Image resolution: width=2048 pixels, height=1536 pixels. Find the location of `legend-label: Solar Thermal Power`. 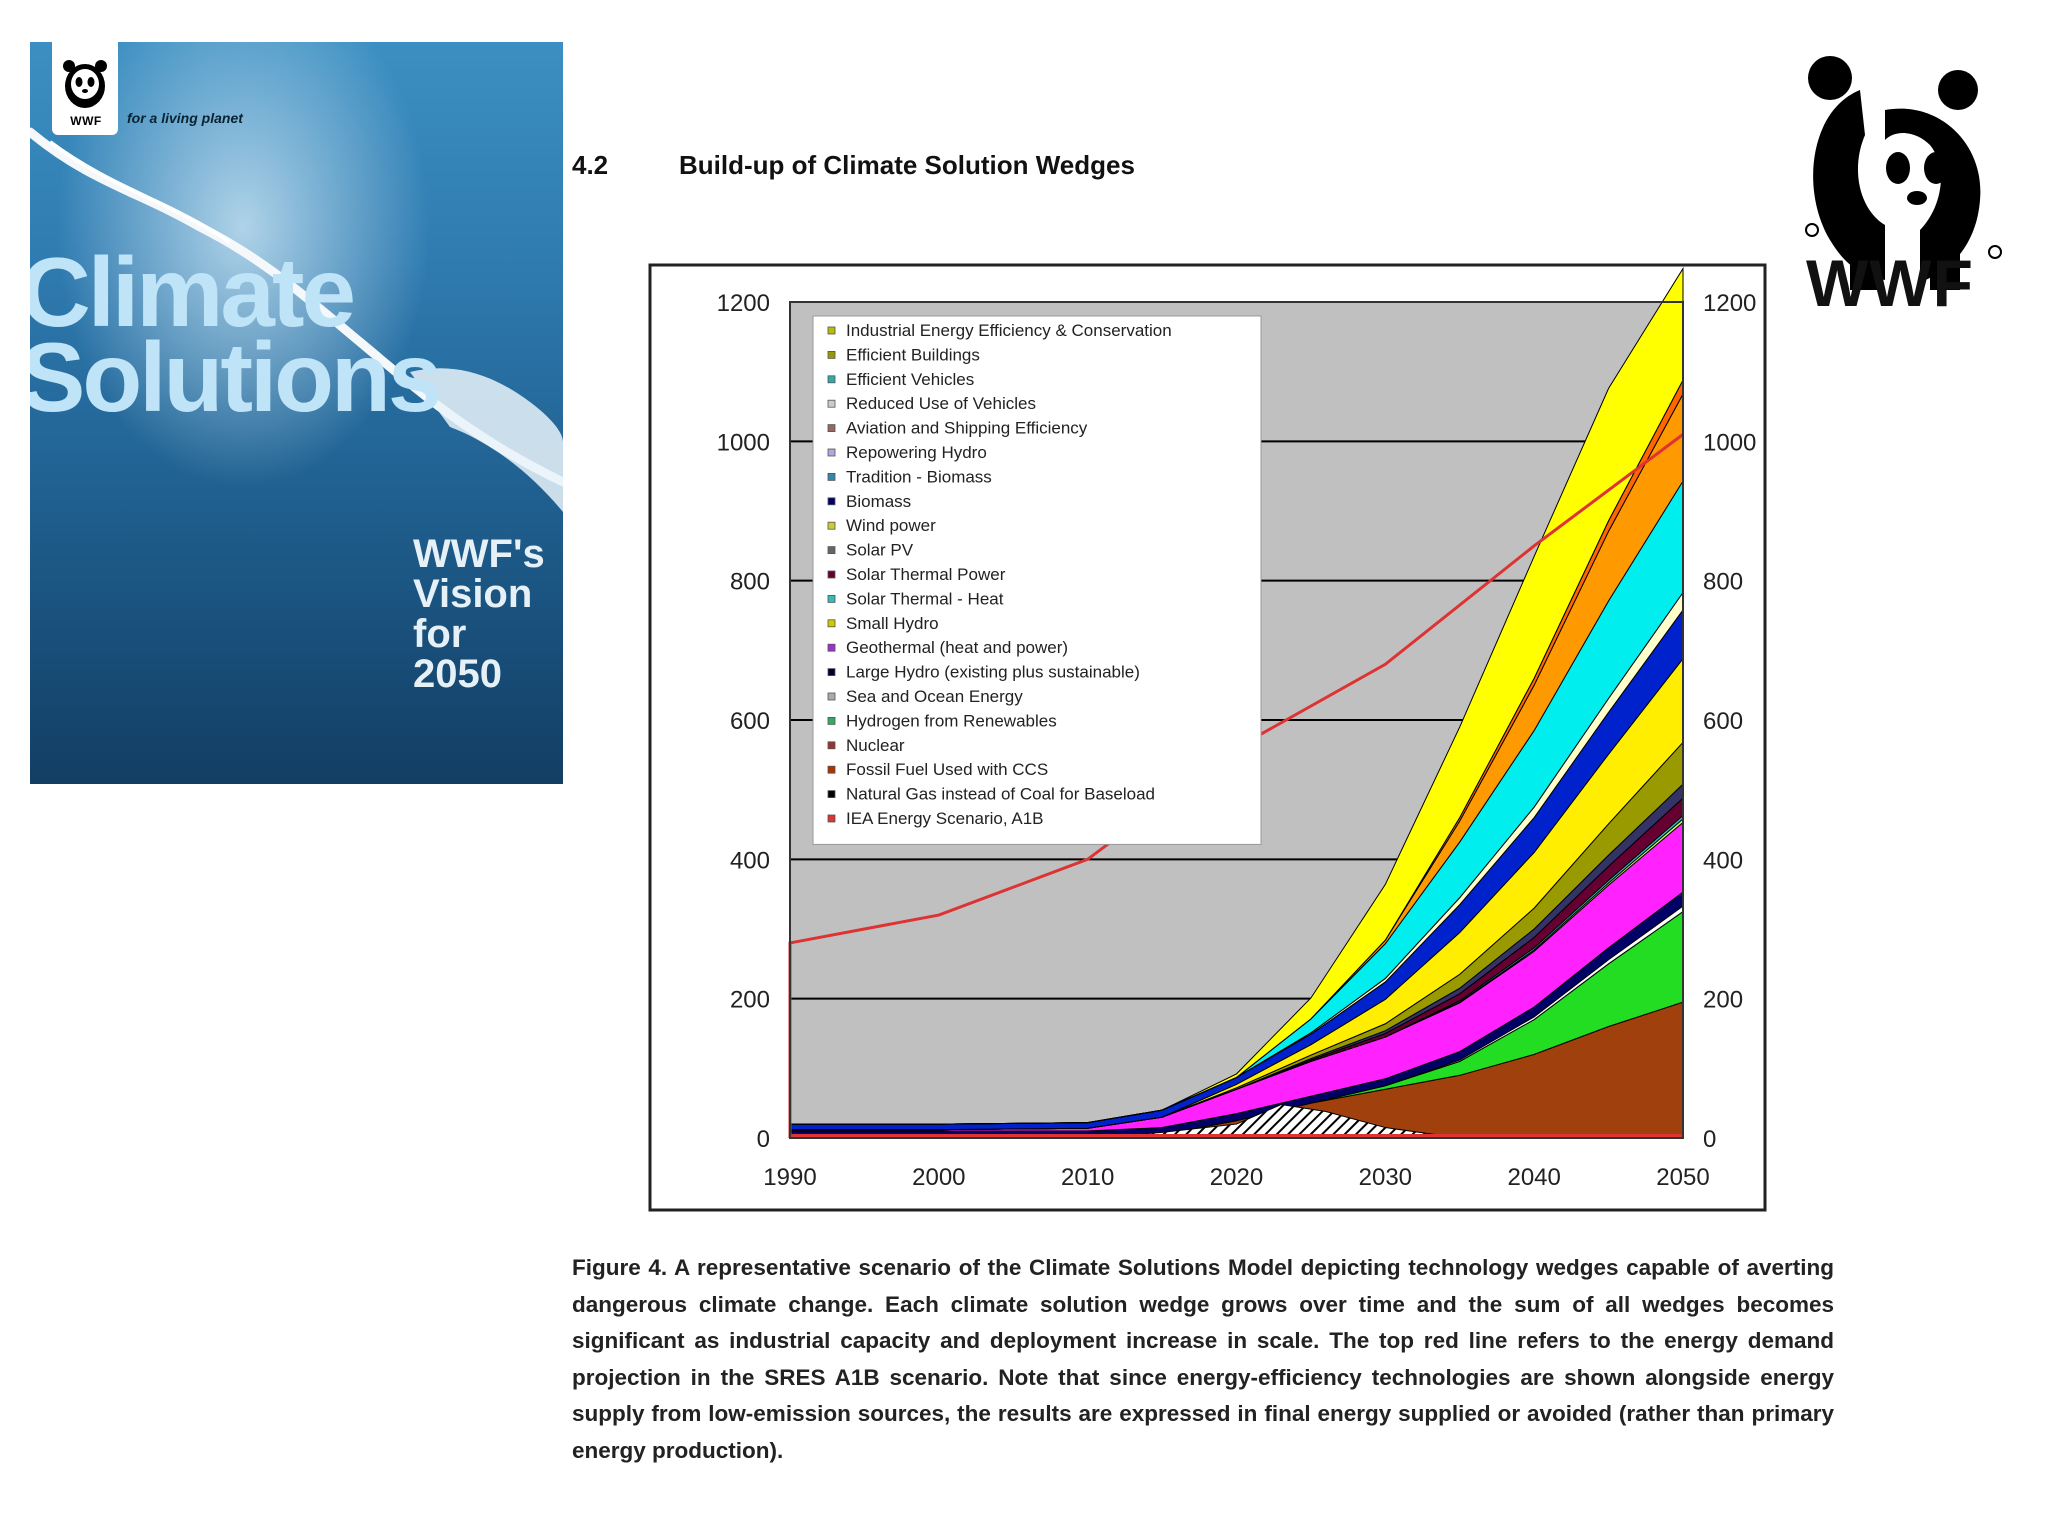

legend-label: Solar Thermal Power is located at coordinates (926, 574).